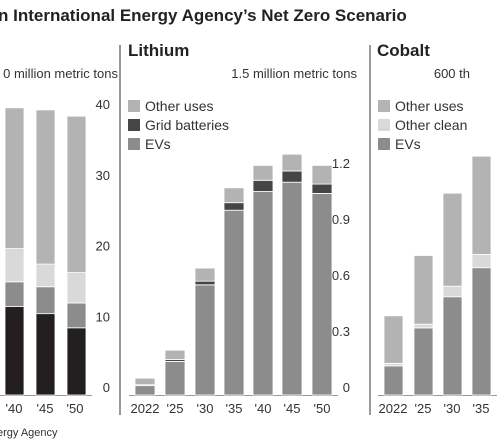  What do you see at coordinates (341, 163) in the screenshot?
I see `y-tick-label: 1.2` at bounding box center [341, 163].